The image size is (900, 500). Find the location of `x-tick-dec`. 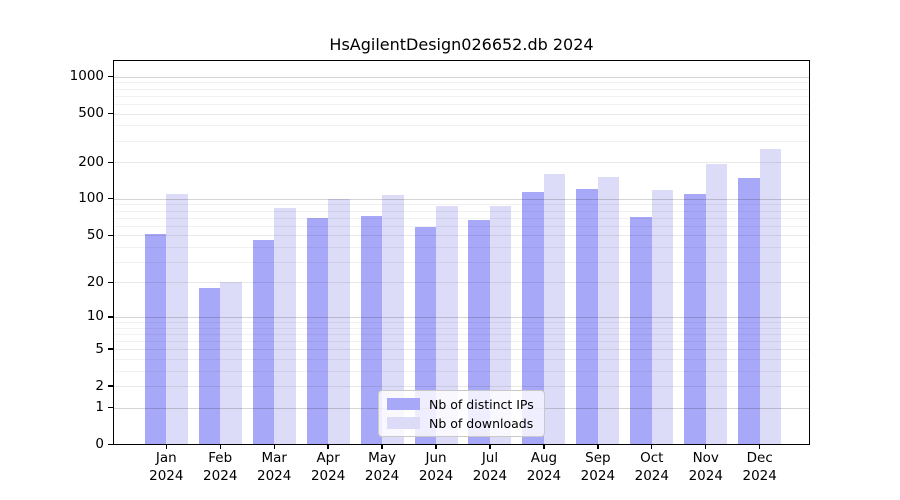

x-tick-dec is located at coordinates (760, 446).